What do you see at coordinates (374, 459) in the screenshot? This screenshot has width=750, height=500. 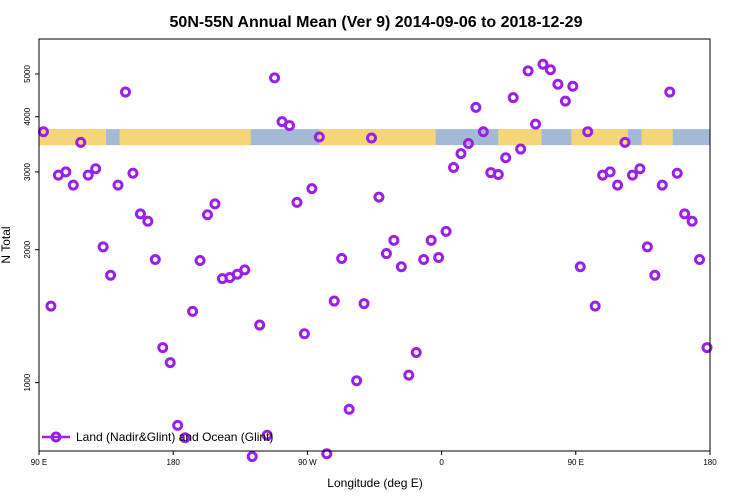 I see `x-axis: 90 E 180 90 W 0 90 E 180` at bounding box center [374, 459].